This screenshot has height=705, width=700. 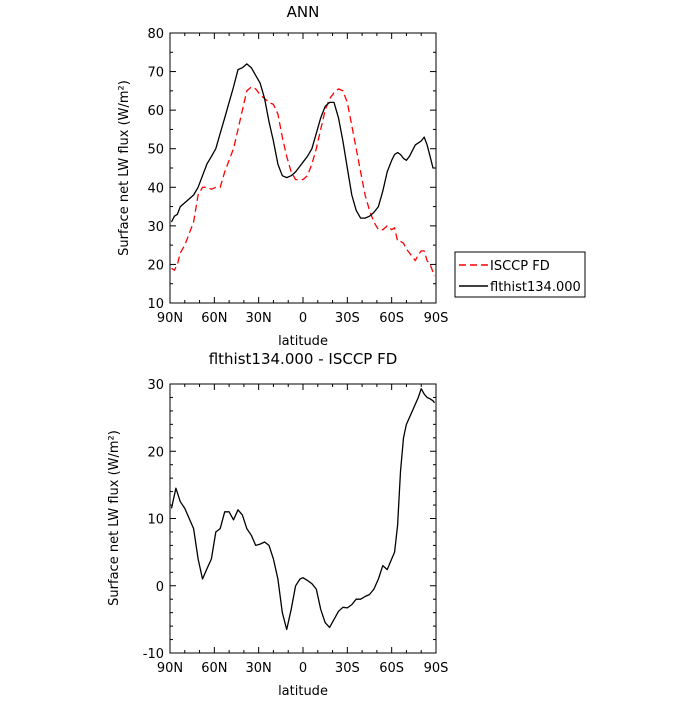 What do you see at coordinates (155, 188) in the screenshot?
I see `top-y-tick-label: 40` at bounding box center [155, 188].